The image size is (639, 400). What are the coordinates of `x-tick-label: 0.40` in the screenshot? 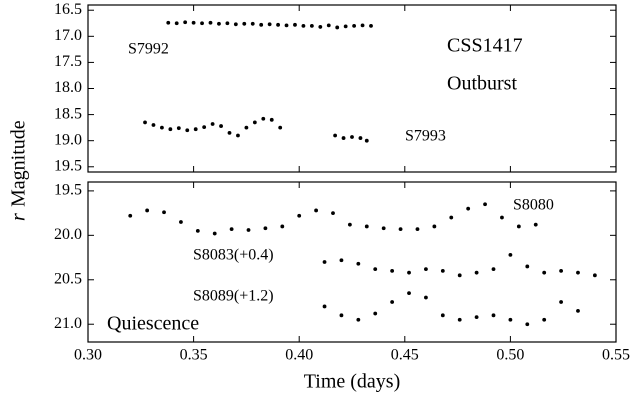 It's located at (299, 355).